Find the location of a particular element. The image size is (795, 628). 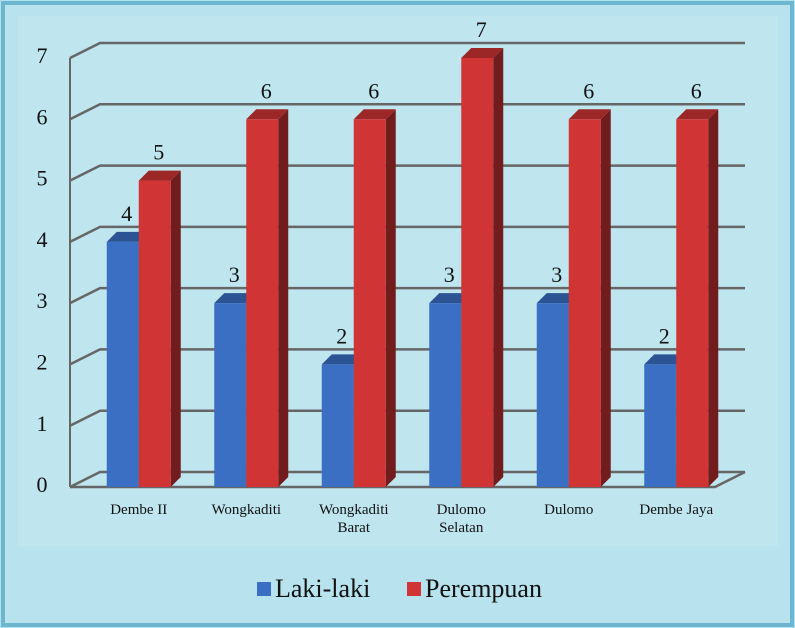

legend-label: Laki-laki is located at coordinates (322, 588).